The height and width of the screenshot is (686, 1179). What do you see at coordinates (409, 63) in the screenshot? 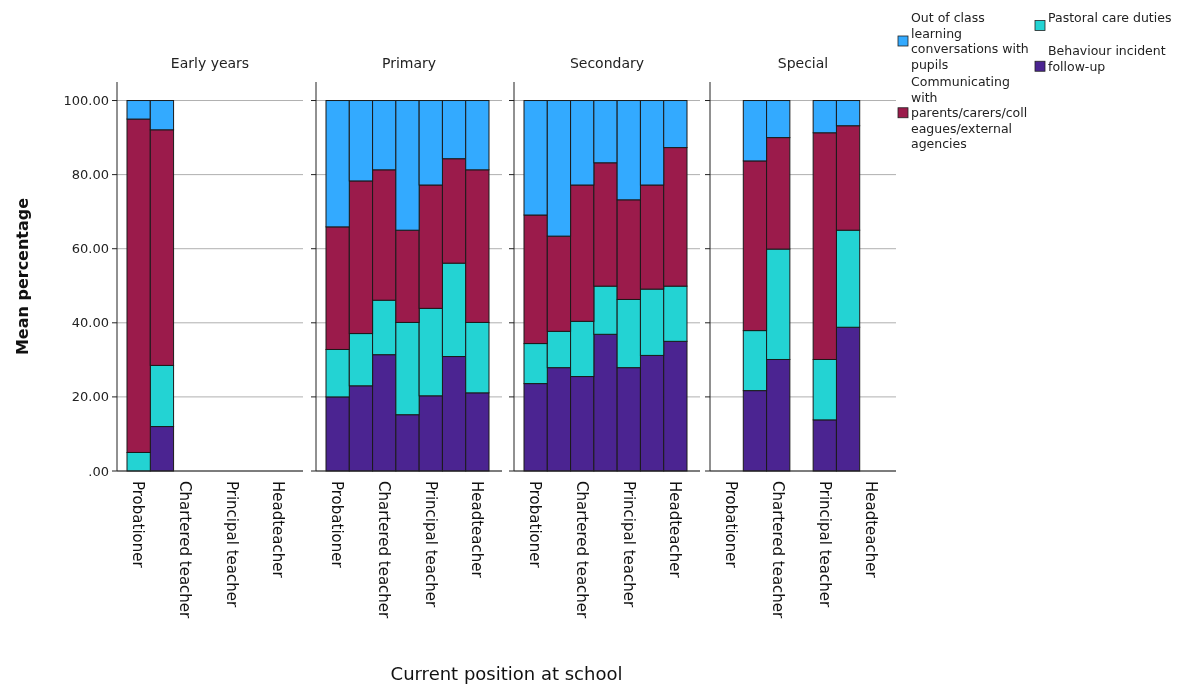
I see `chart-title: Primary` at bounding box center [409, 63].